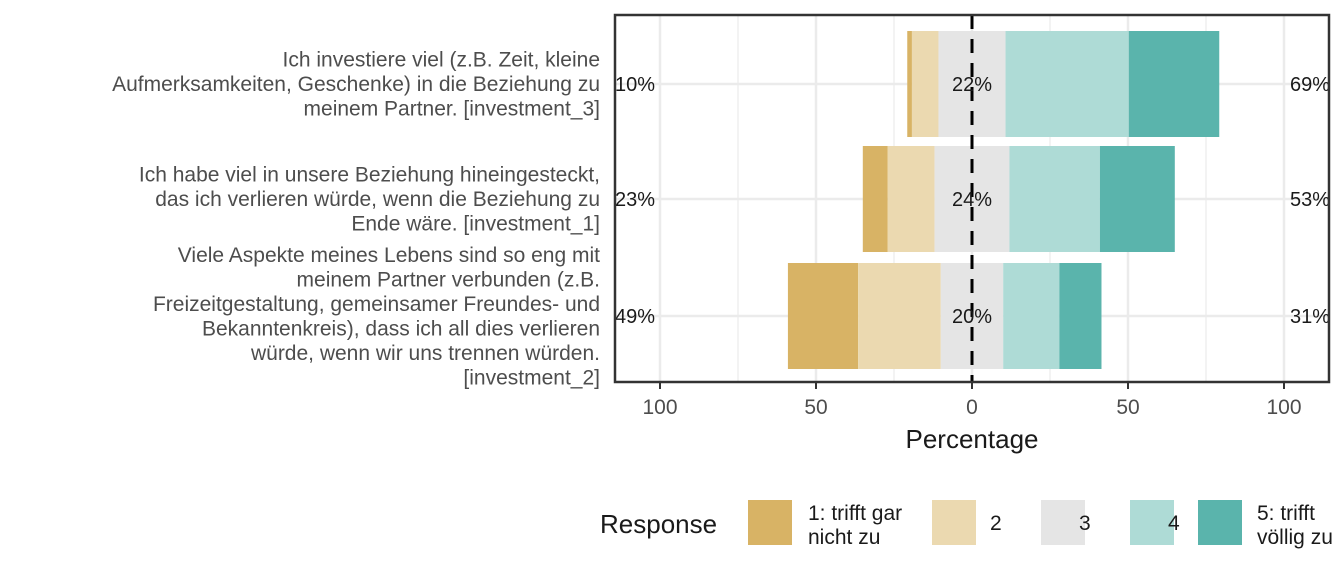  I want to click on low-percentage-label: 23%, so click(635, 200).